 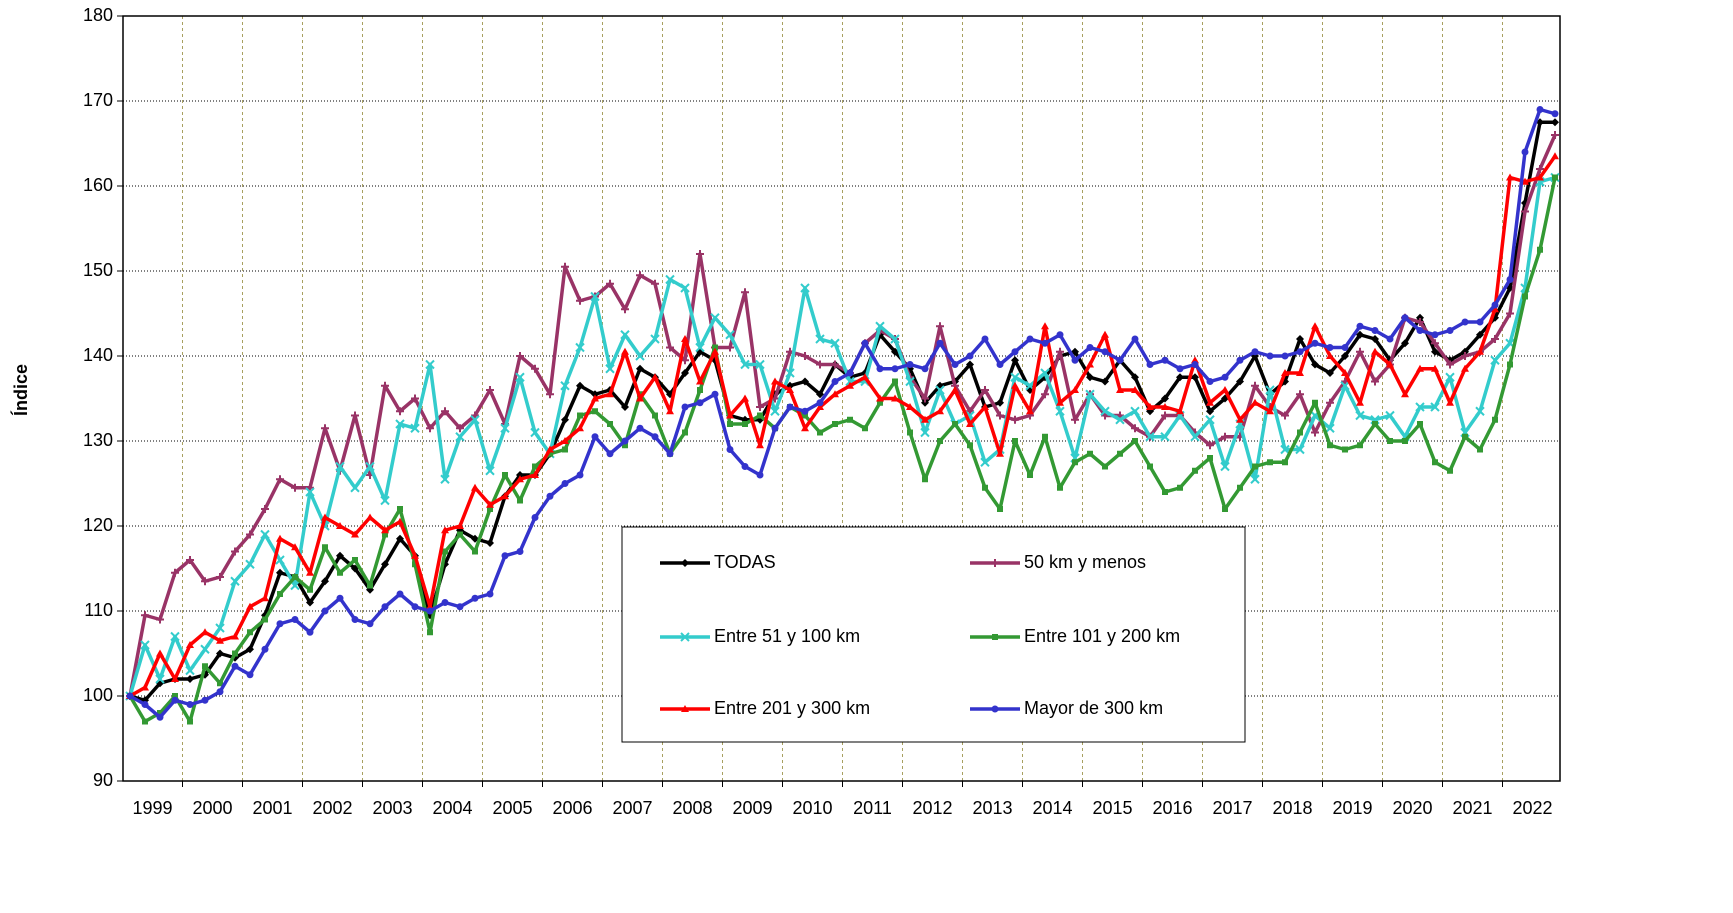 I want to click on y-tick-label: 150, so click(x=98, y=270).